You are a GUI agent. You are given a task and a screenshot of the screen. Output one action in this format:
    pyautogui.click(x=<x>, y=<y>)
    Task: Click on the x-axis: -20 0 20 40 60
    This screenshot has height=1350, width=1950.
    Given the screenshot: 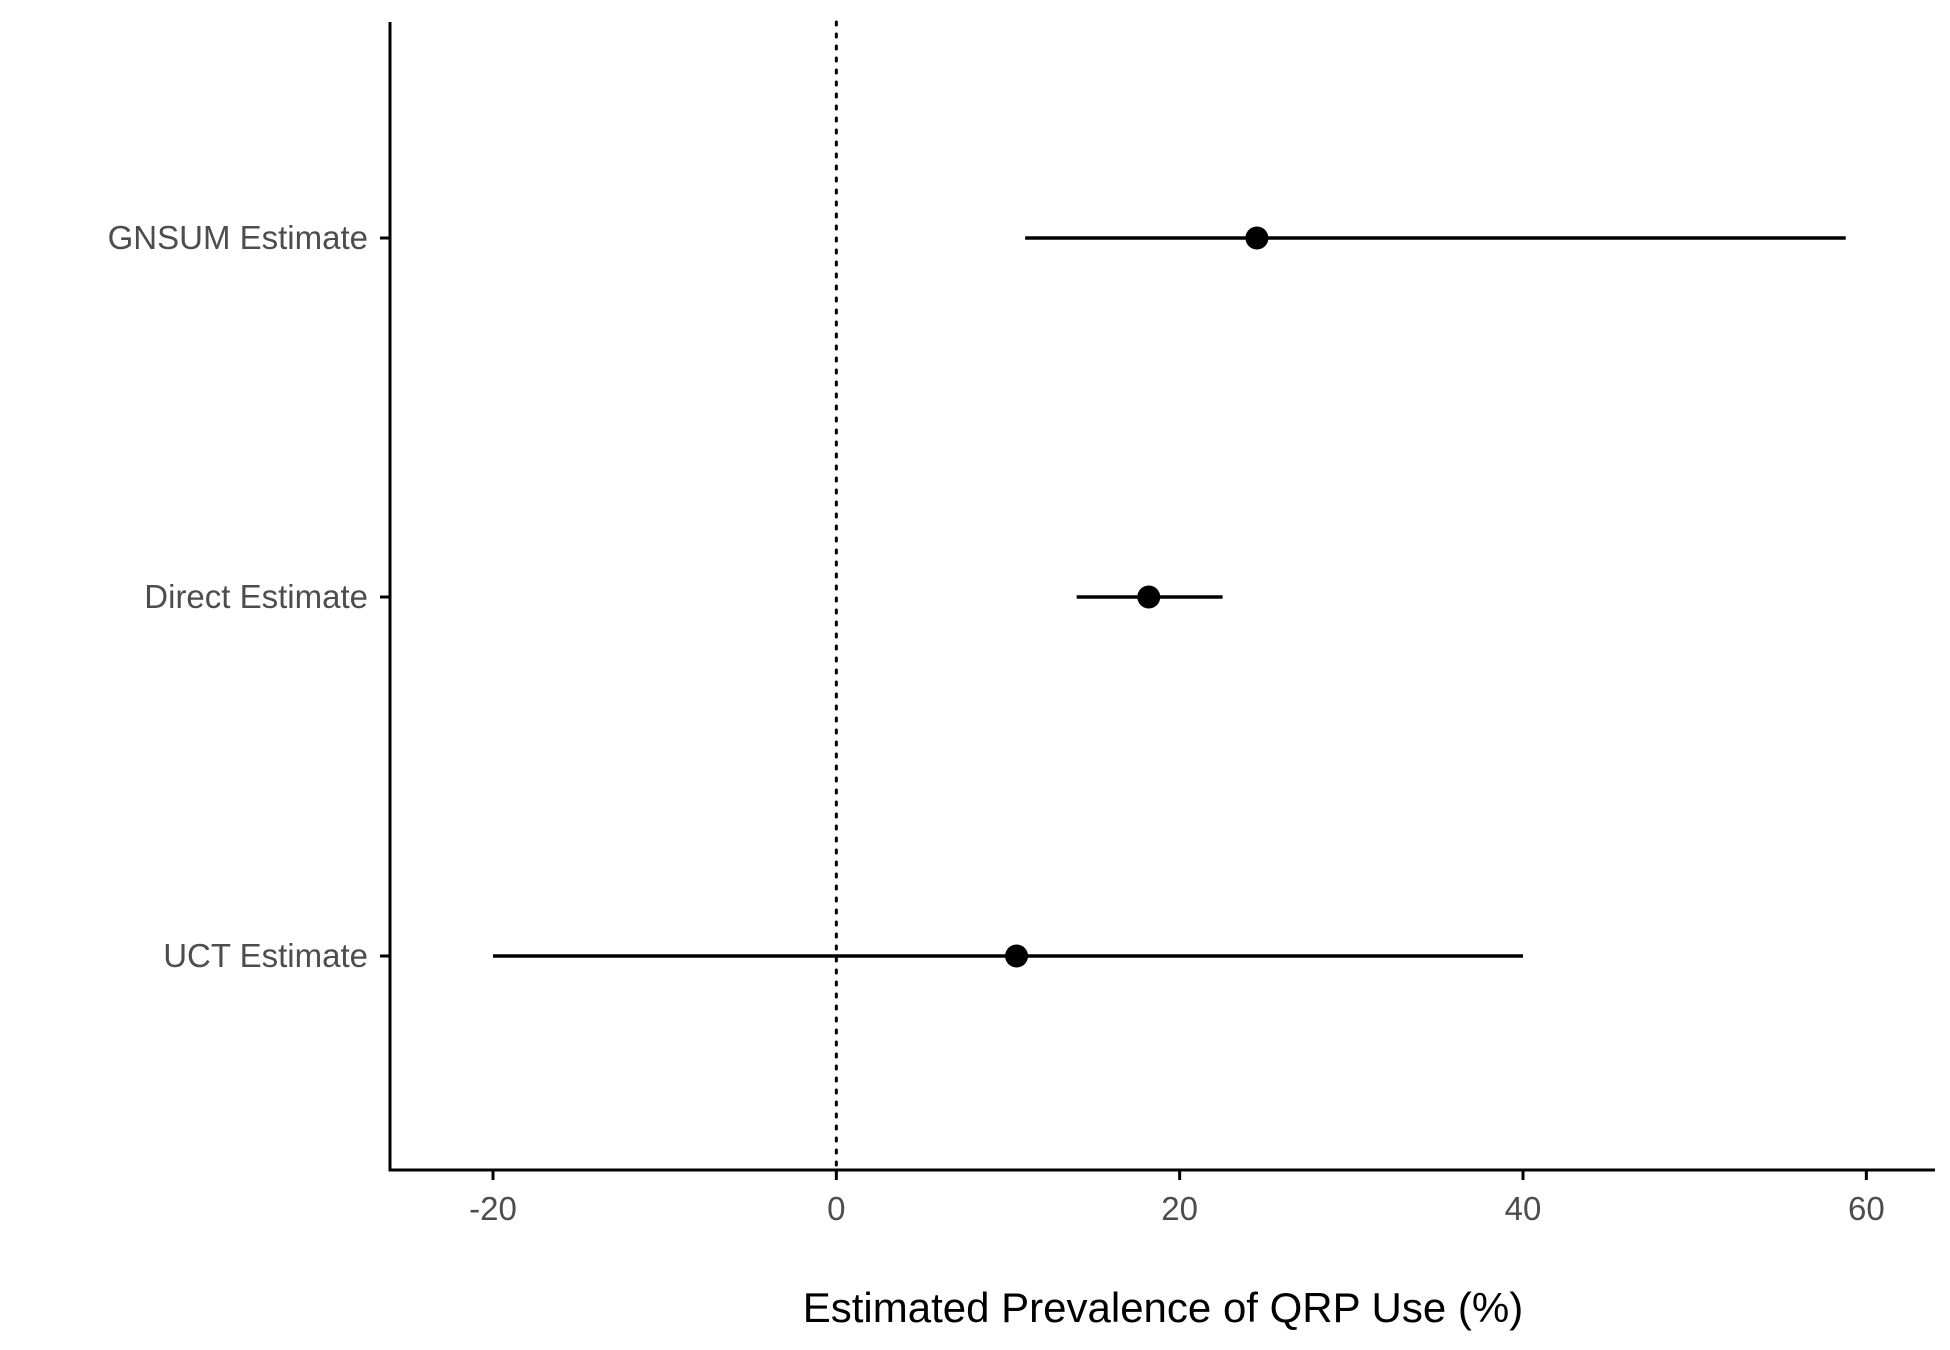 What is the action you would take?
    pyautogui.click(x=1161, y=1197)
    